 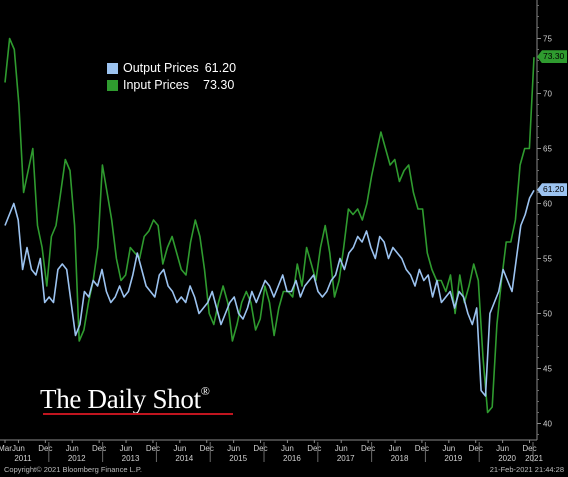 I want to click on legend: Output Prices 61.20 Input Prices 73.30, so click(x=172, y=77).